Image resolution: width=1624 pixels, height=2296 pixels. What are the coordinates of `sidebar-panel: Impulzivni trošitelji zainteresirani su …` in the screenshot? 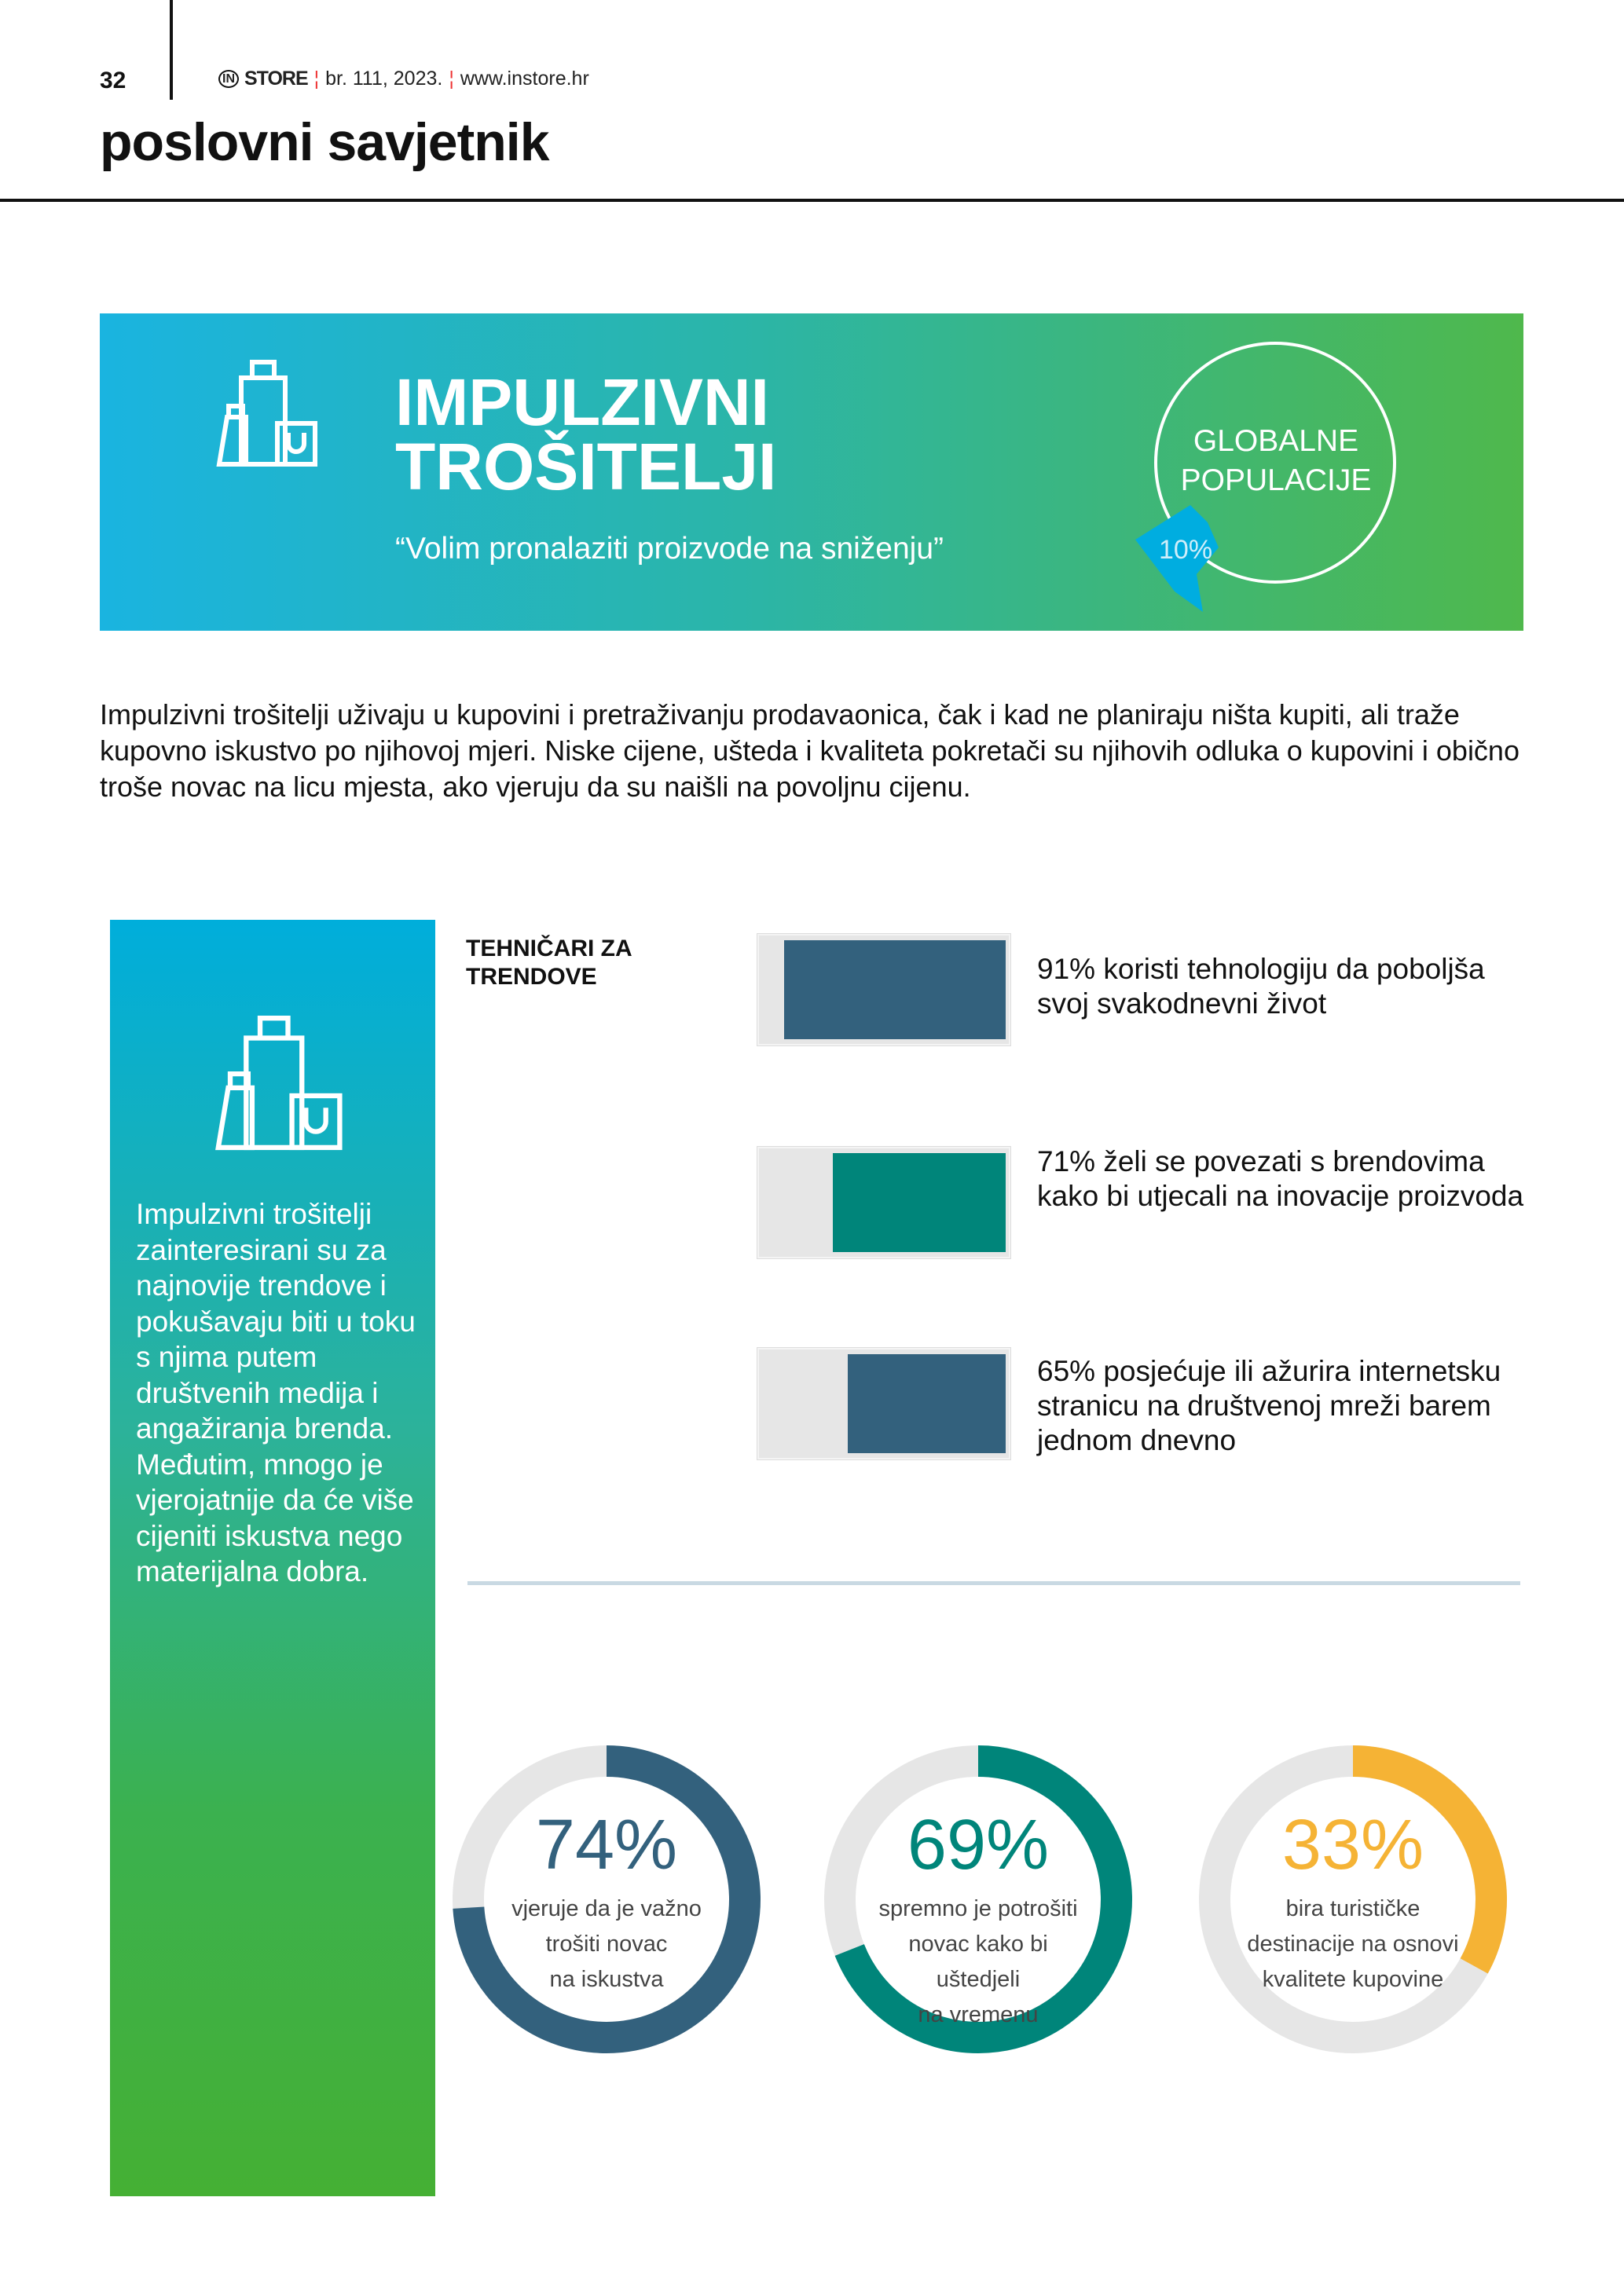 It's located at (272, 1558).